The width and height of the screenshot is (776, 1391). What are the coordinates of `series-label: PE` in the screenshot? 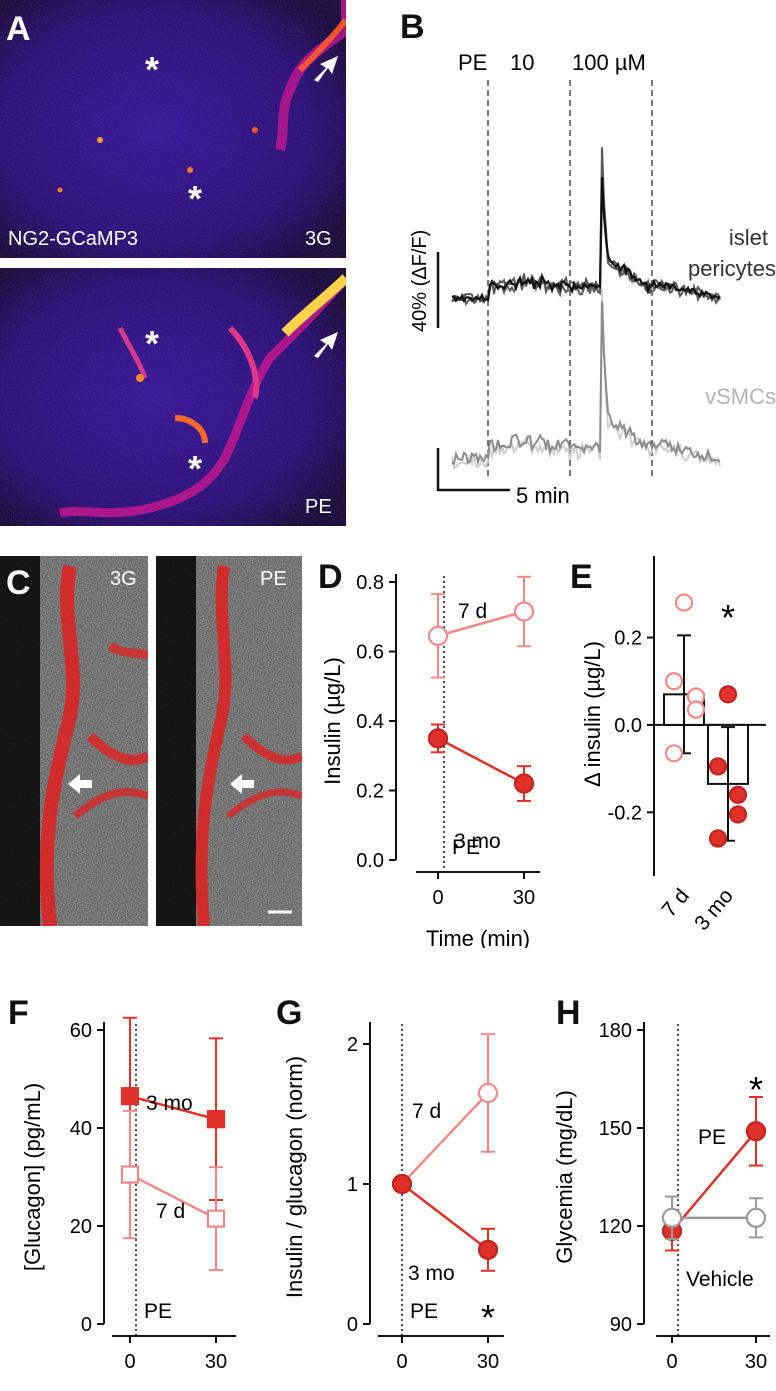 It's located at (712, 1137).